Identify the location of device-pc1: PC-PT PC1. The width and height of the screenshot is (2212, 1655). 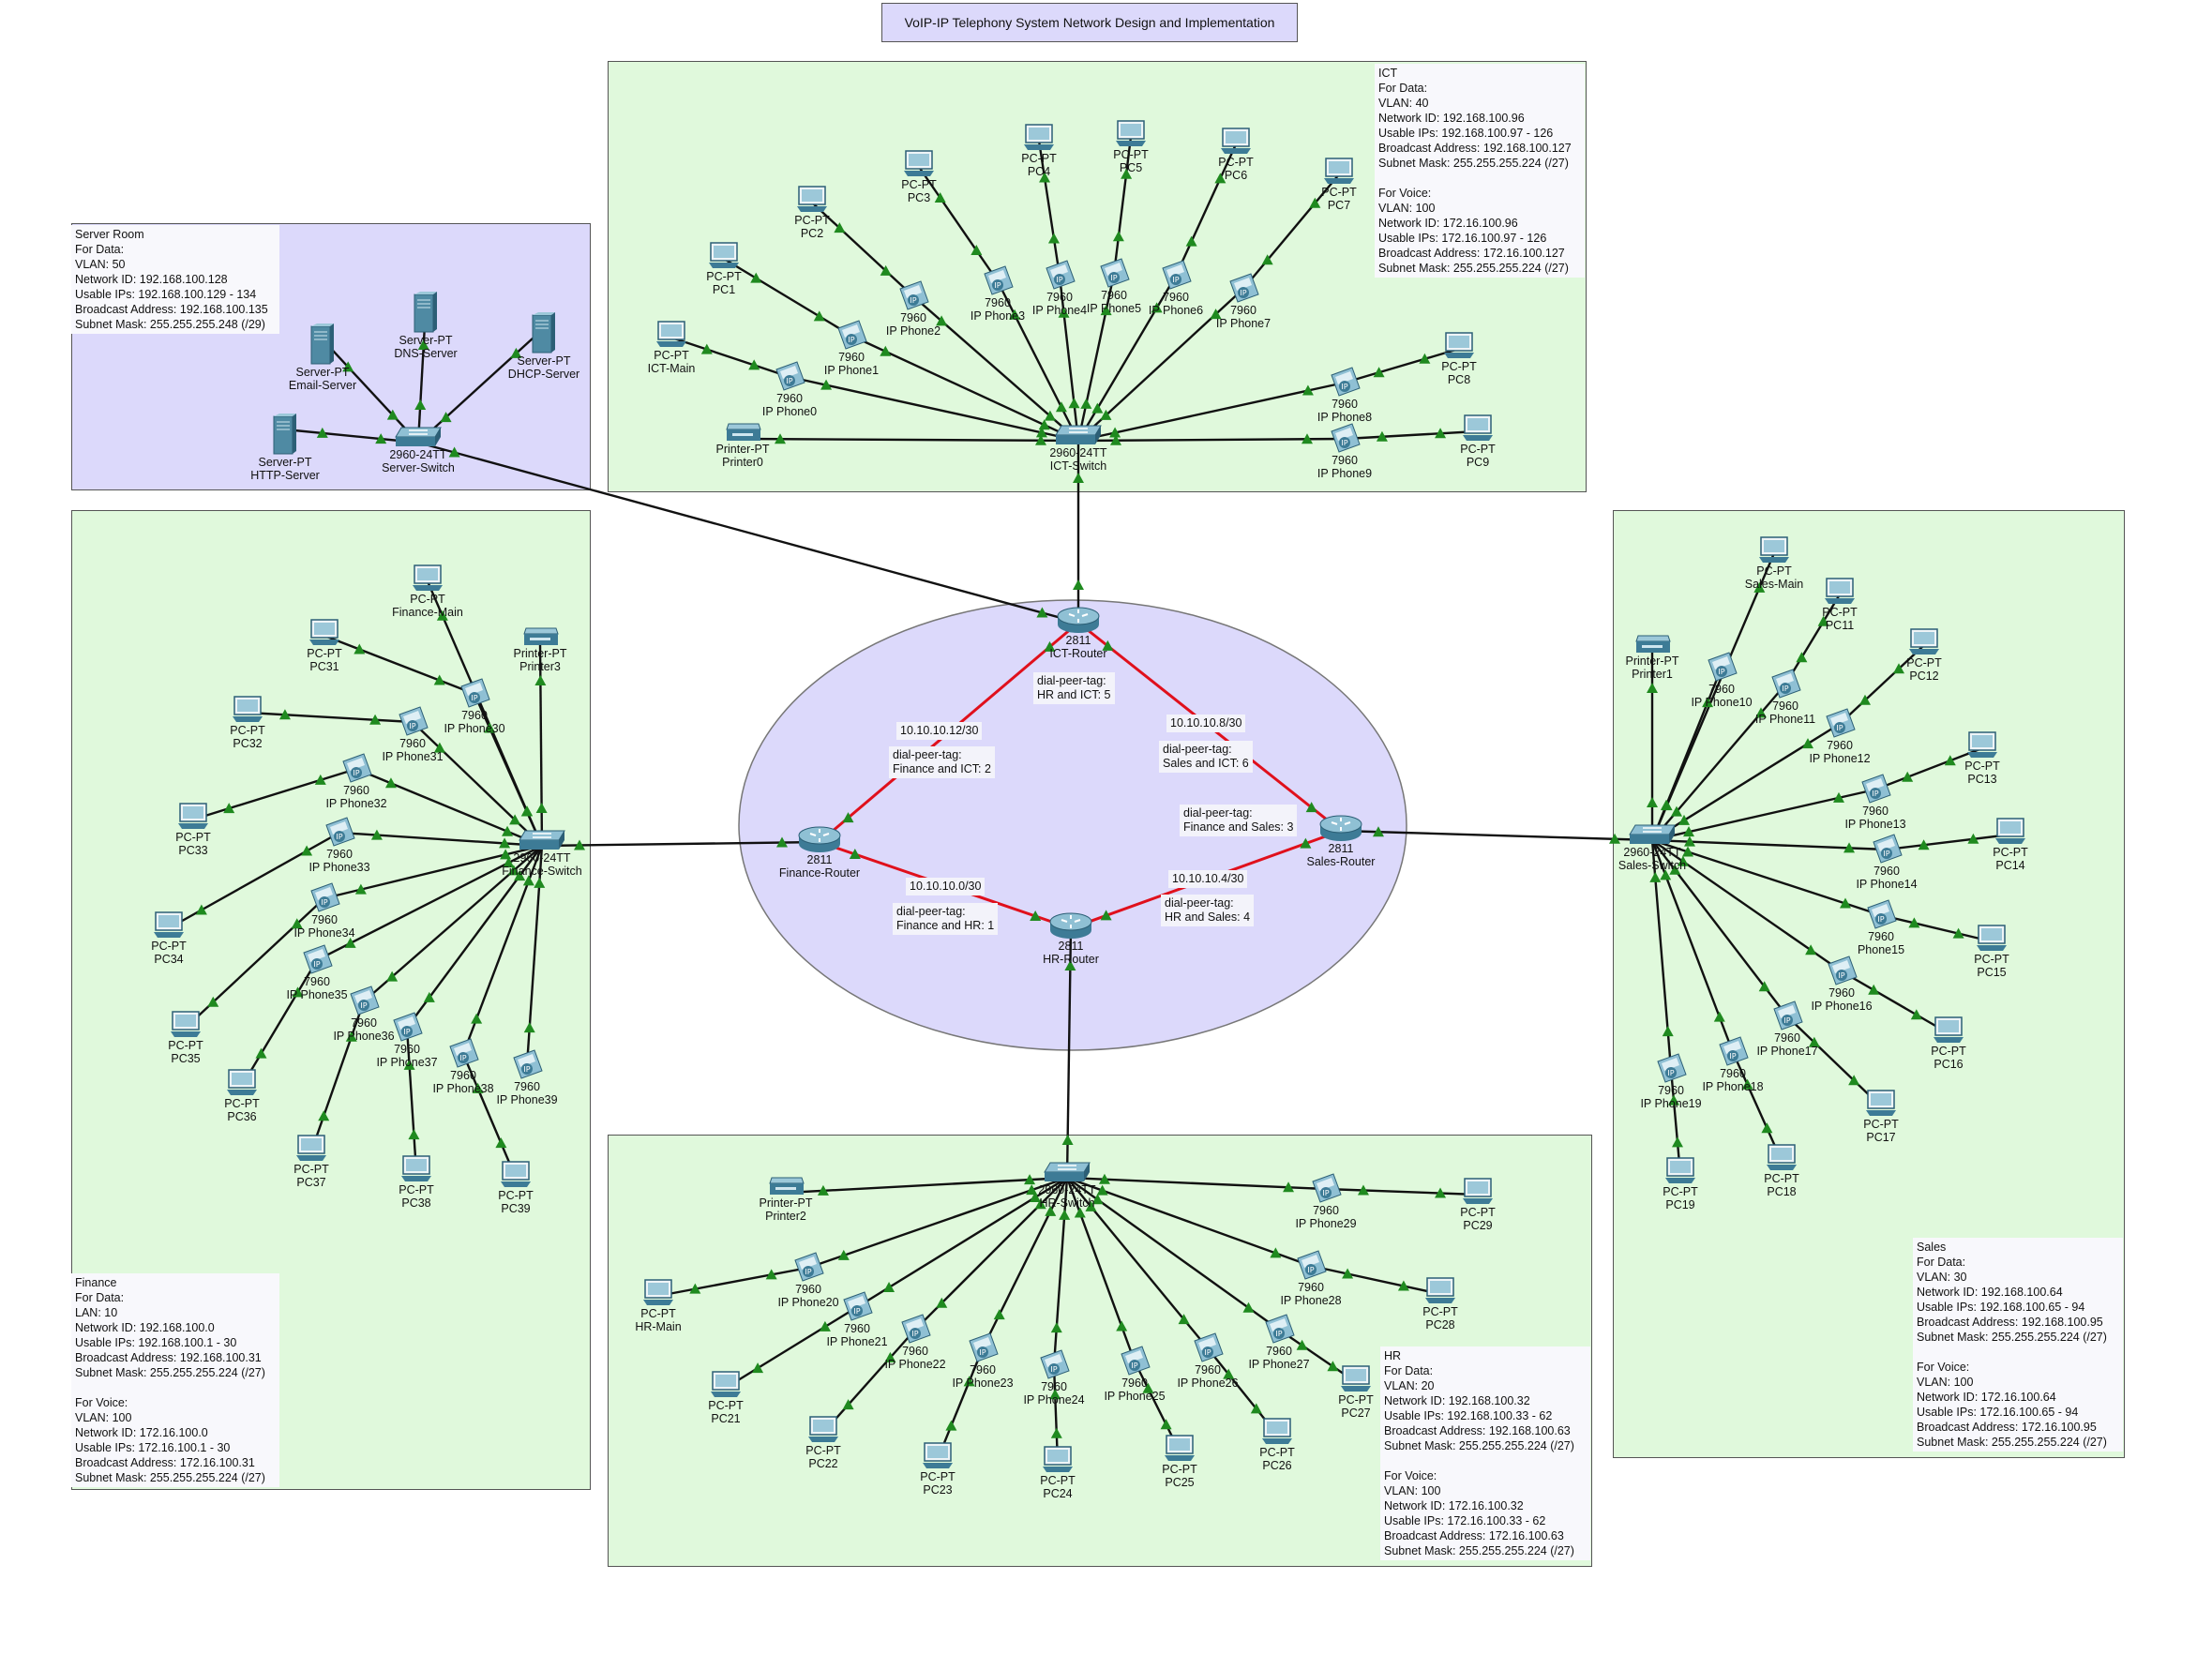
(724, 269).